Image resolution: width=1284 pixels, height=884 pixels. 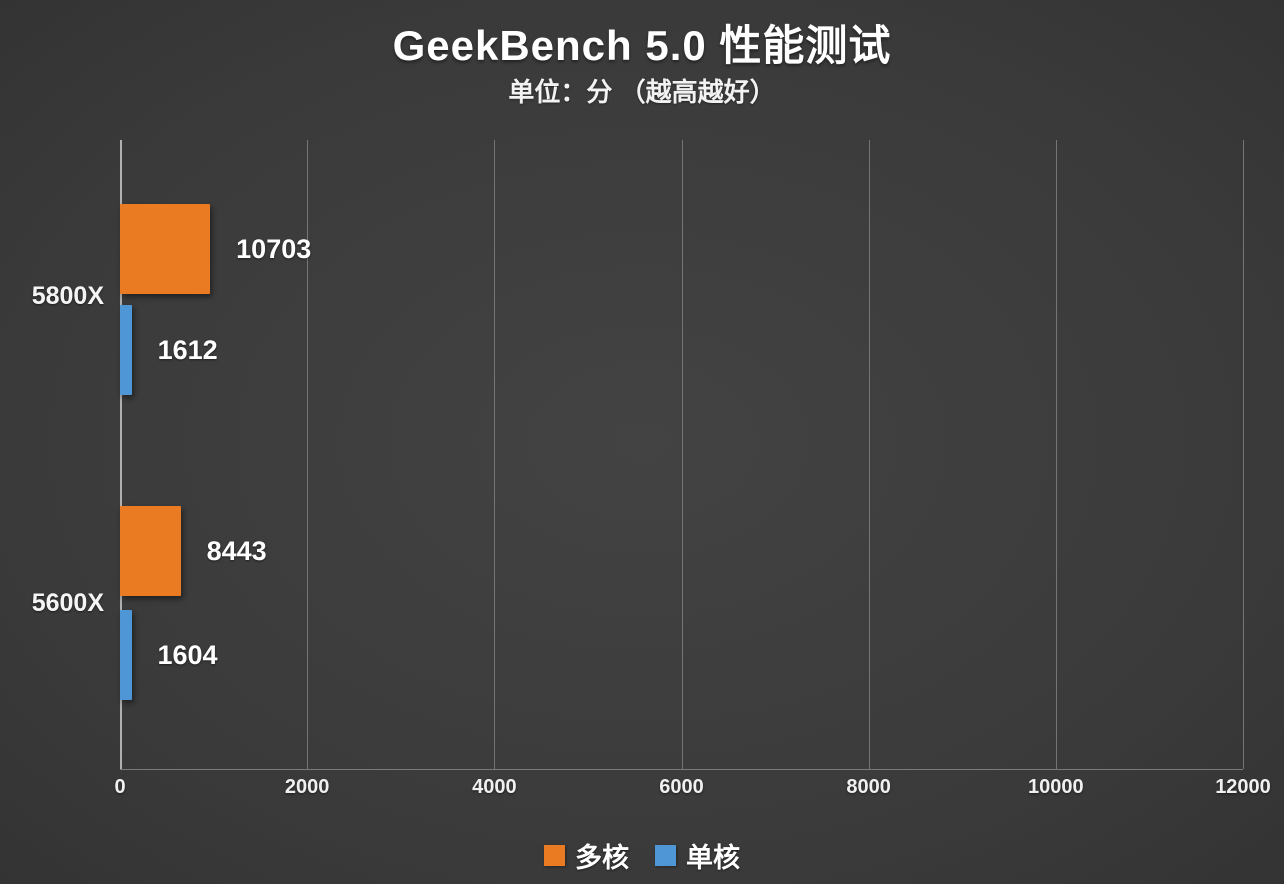 I want to click on bar-row-5600x-singlecore: 1604, so click(x=169, y=655).